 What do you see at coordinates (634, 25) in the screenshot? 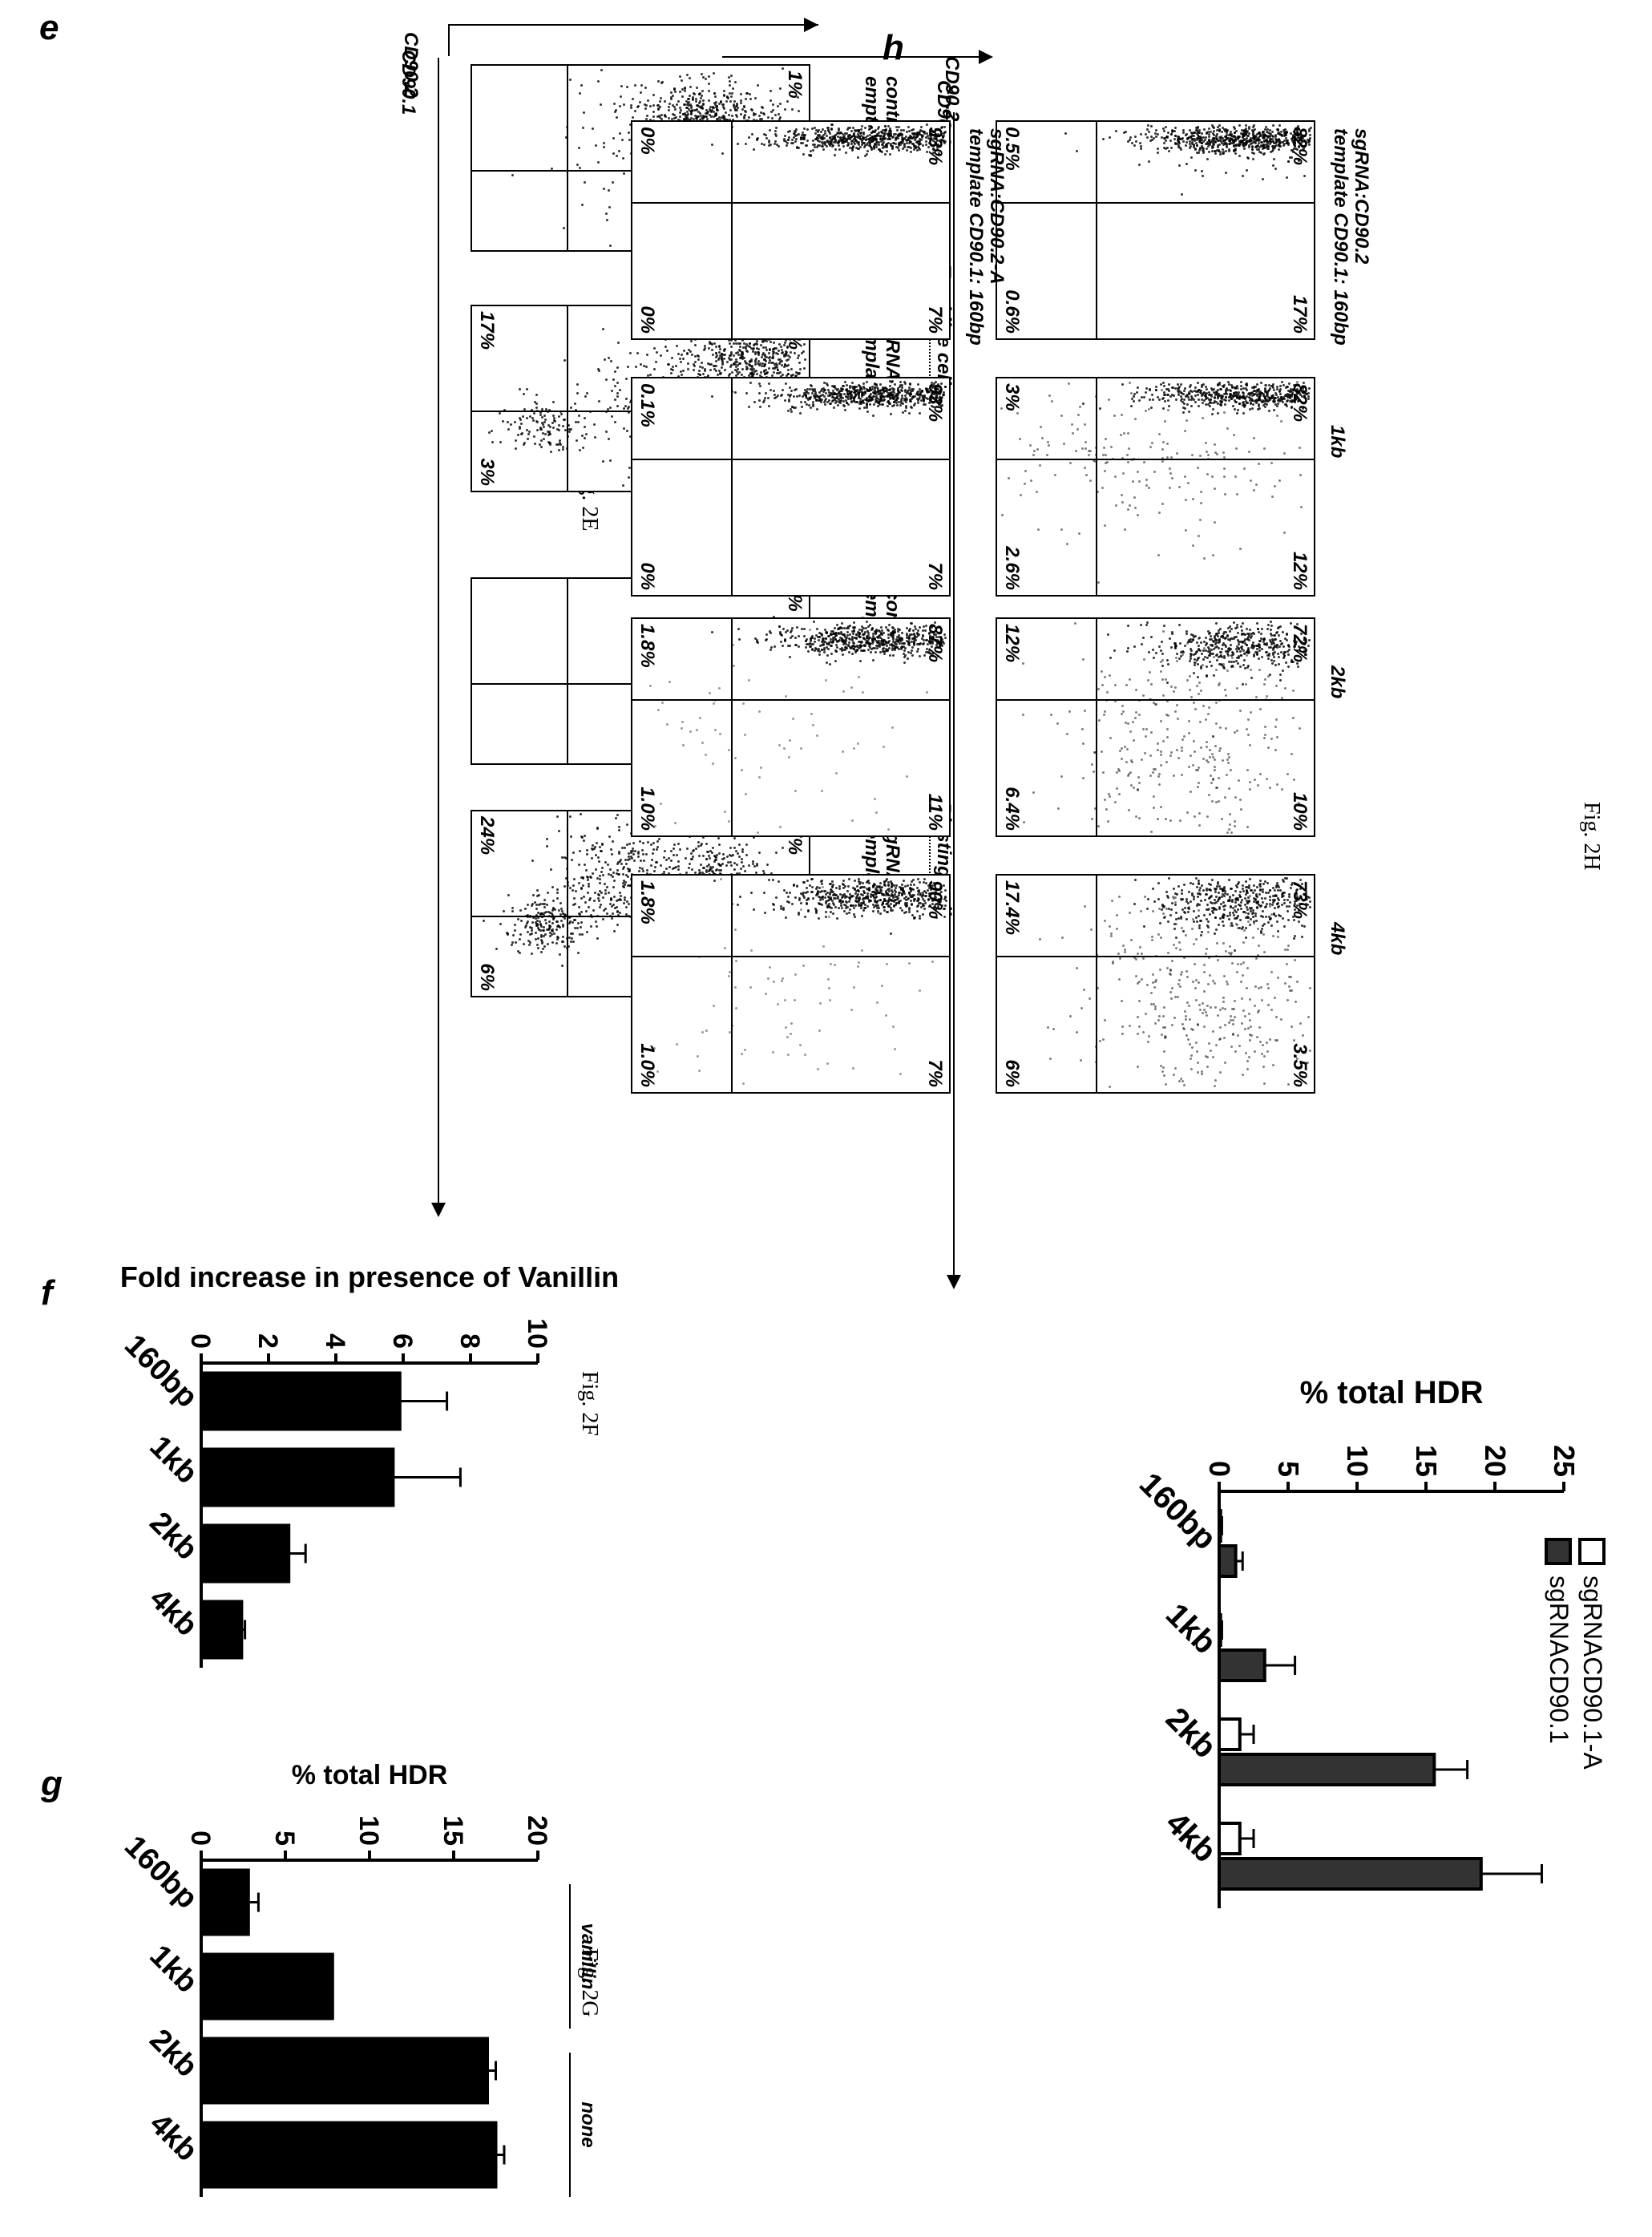
I see `axis-x-arrow-line-e` at bounding box center [634, 25].